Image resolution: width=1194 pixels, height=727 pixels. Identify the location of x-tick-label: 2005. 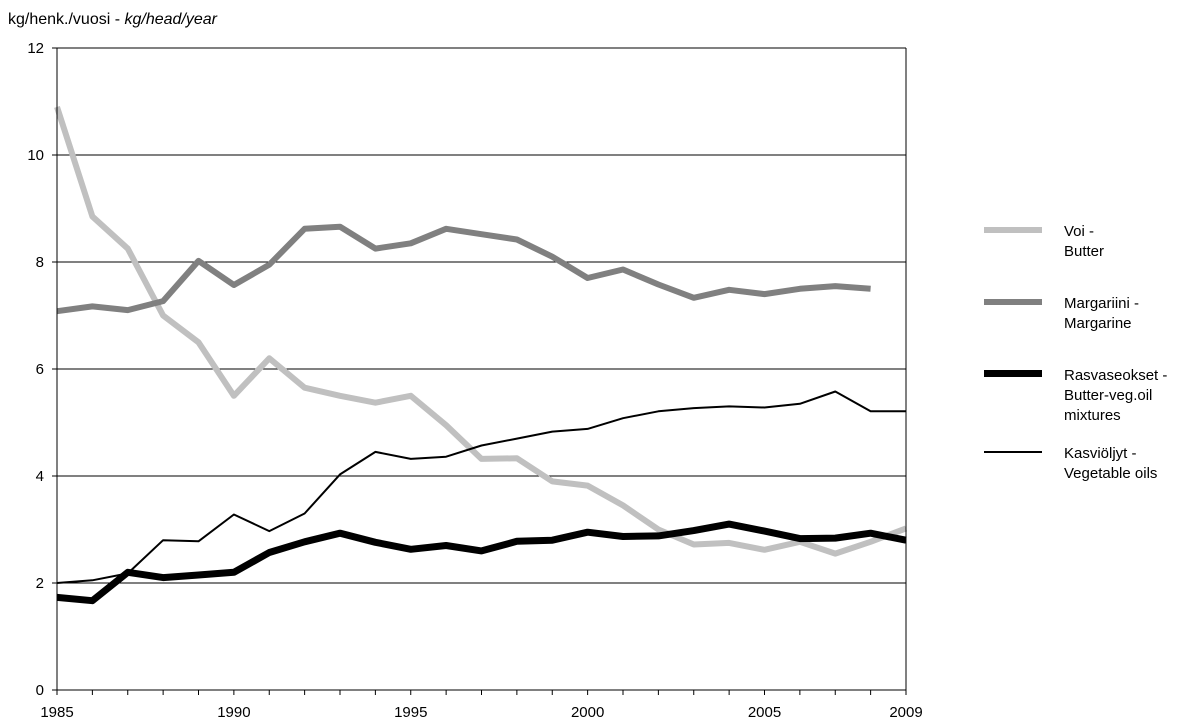
(764, 712).